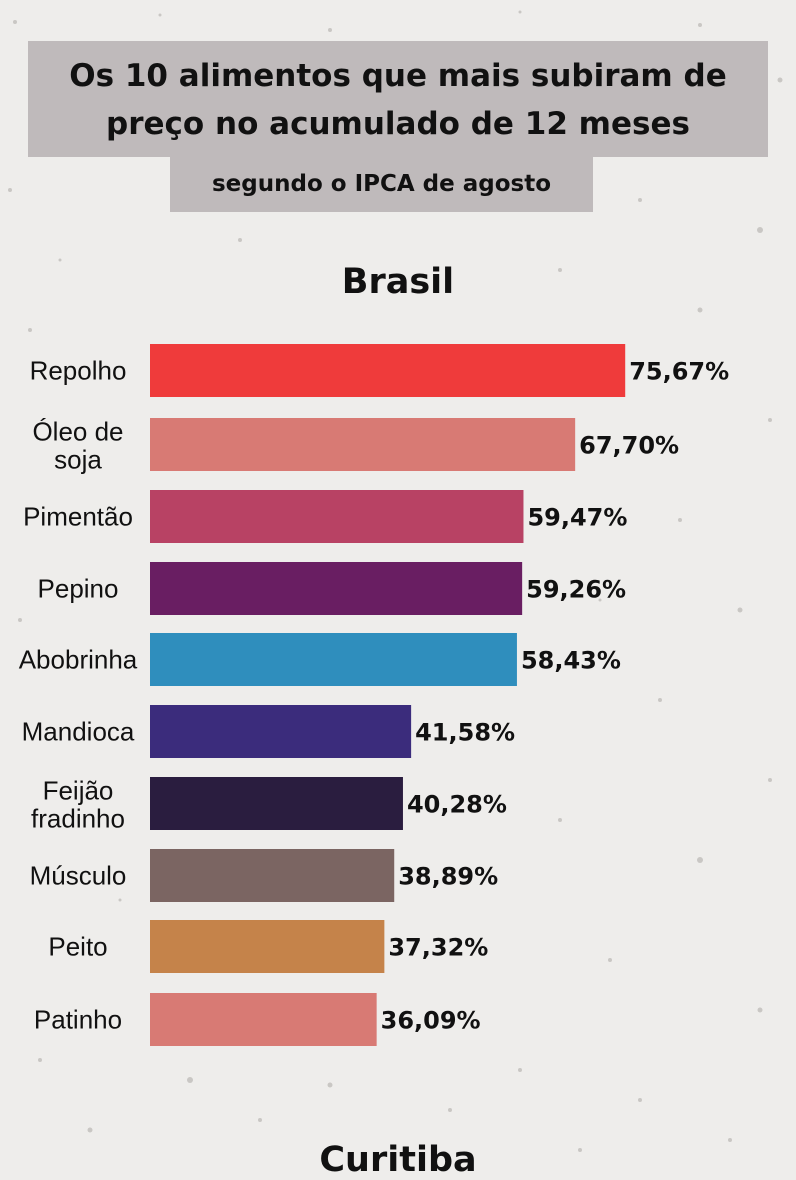  Describe the element at coordinates (465, 733) in the screenshot. I see `value-label-5: 41,58%` at that location.